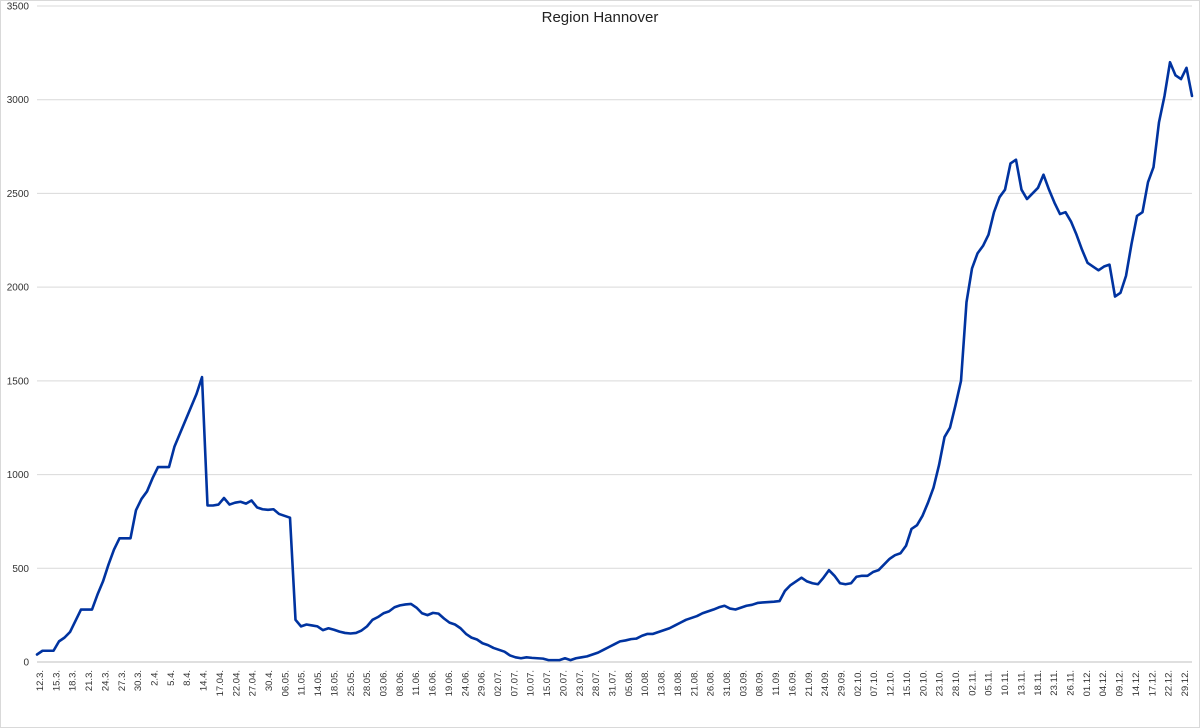 The height and width of the screenshot is (728, 1200). I want to click on y-tick-label: 500, so click(20, 569).